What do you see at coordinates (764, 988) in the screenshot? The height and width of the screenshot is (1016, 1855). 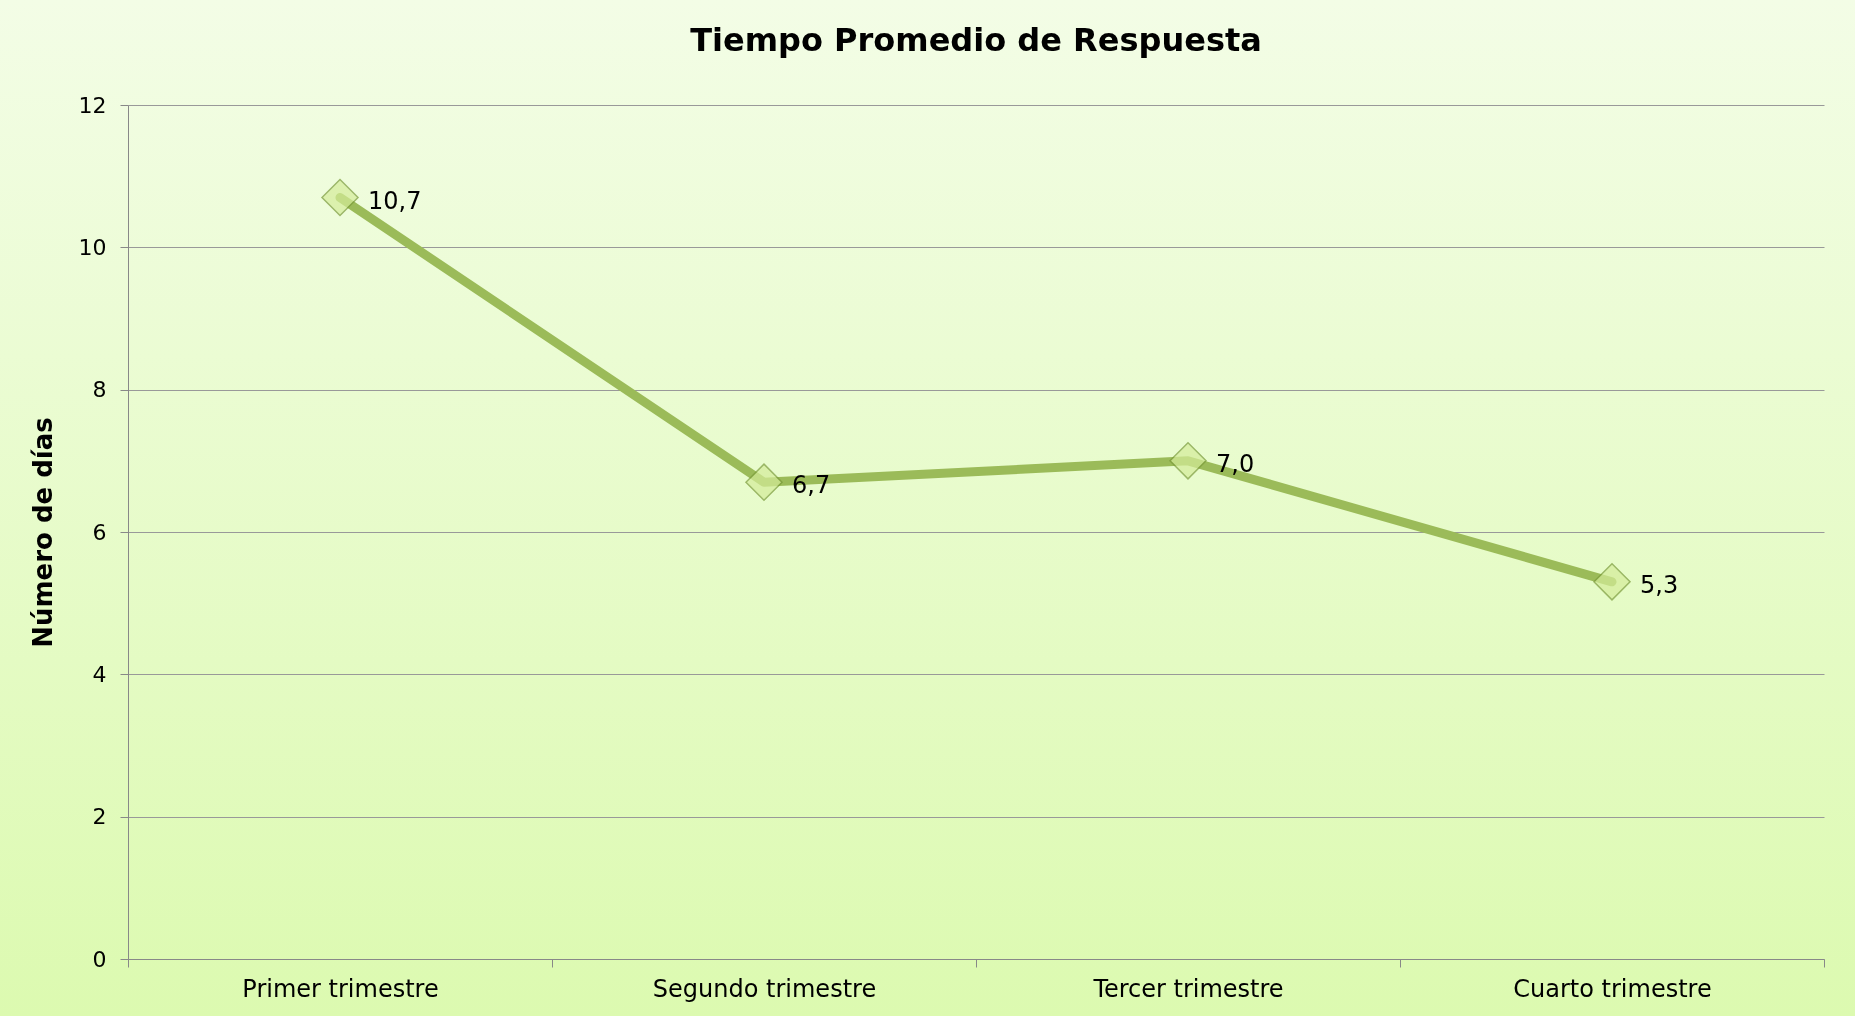 I see `x-tick-label: Segundo trimestre` at bounding box center [764, 988].